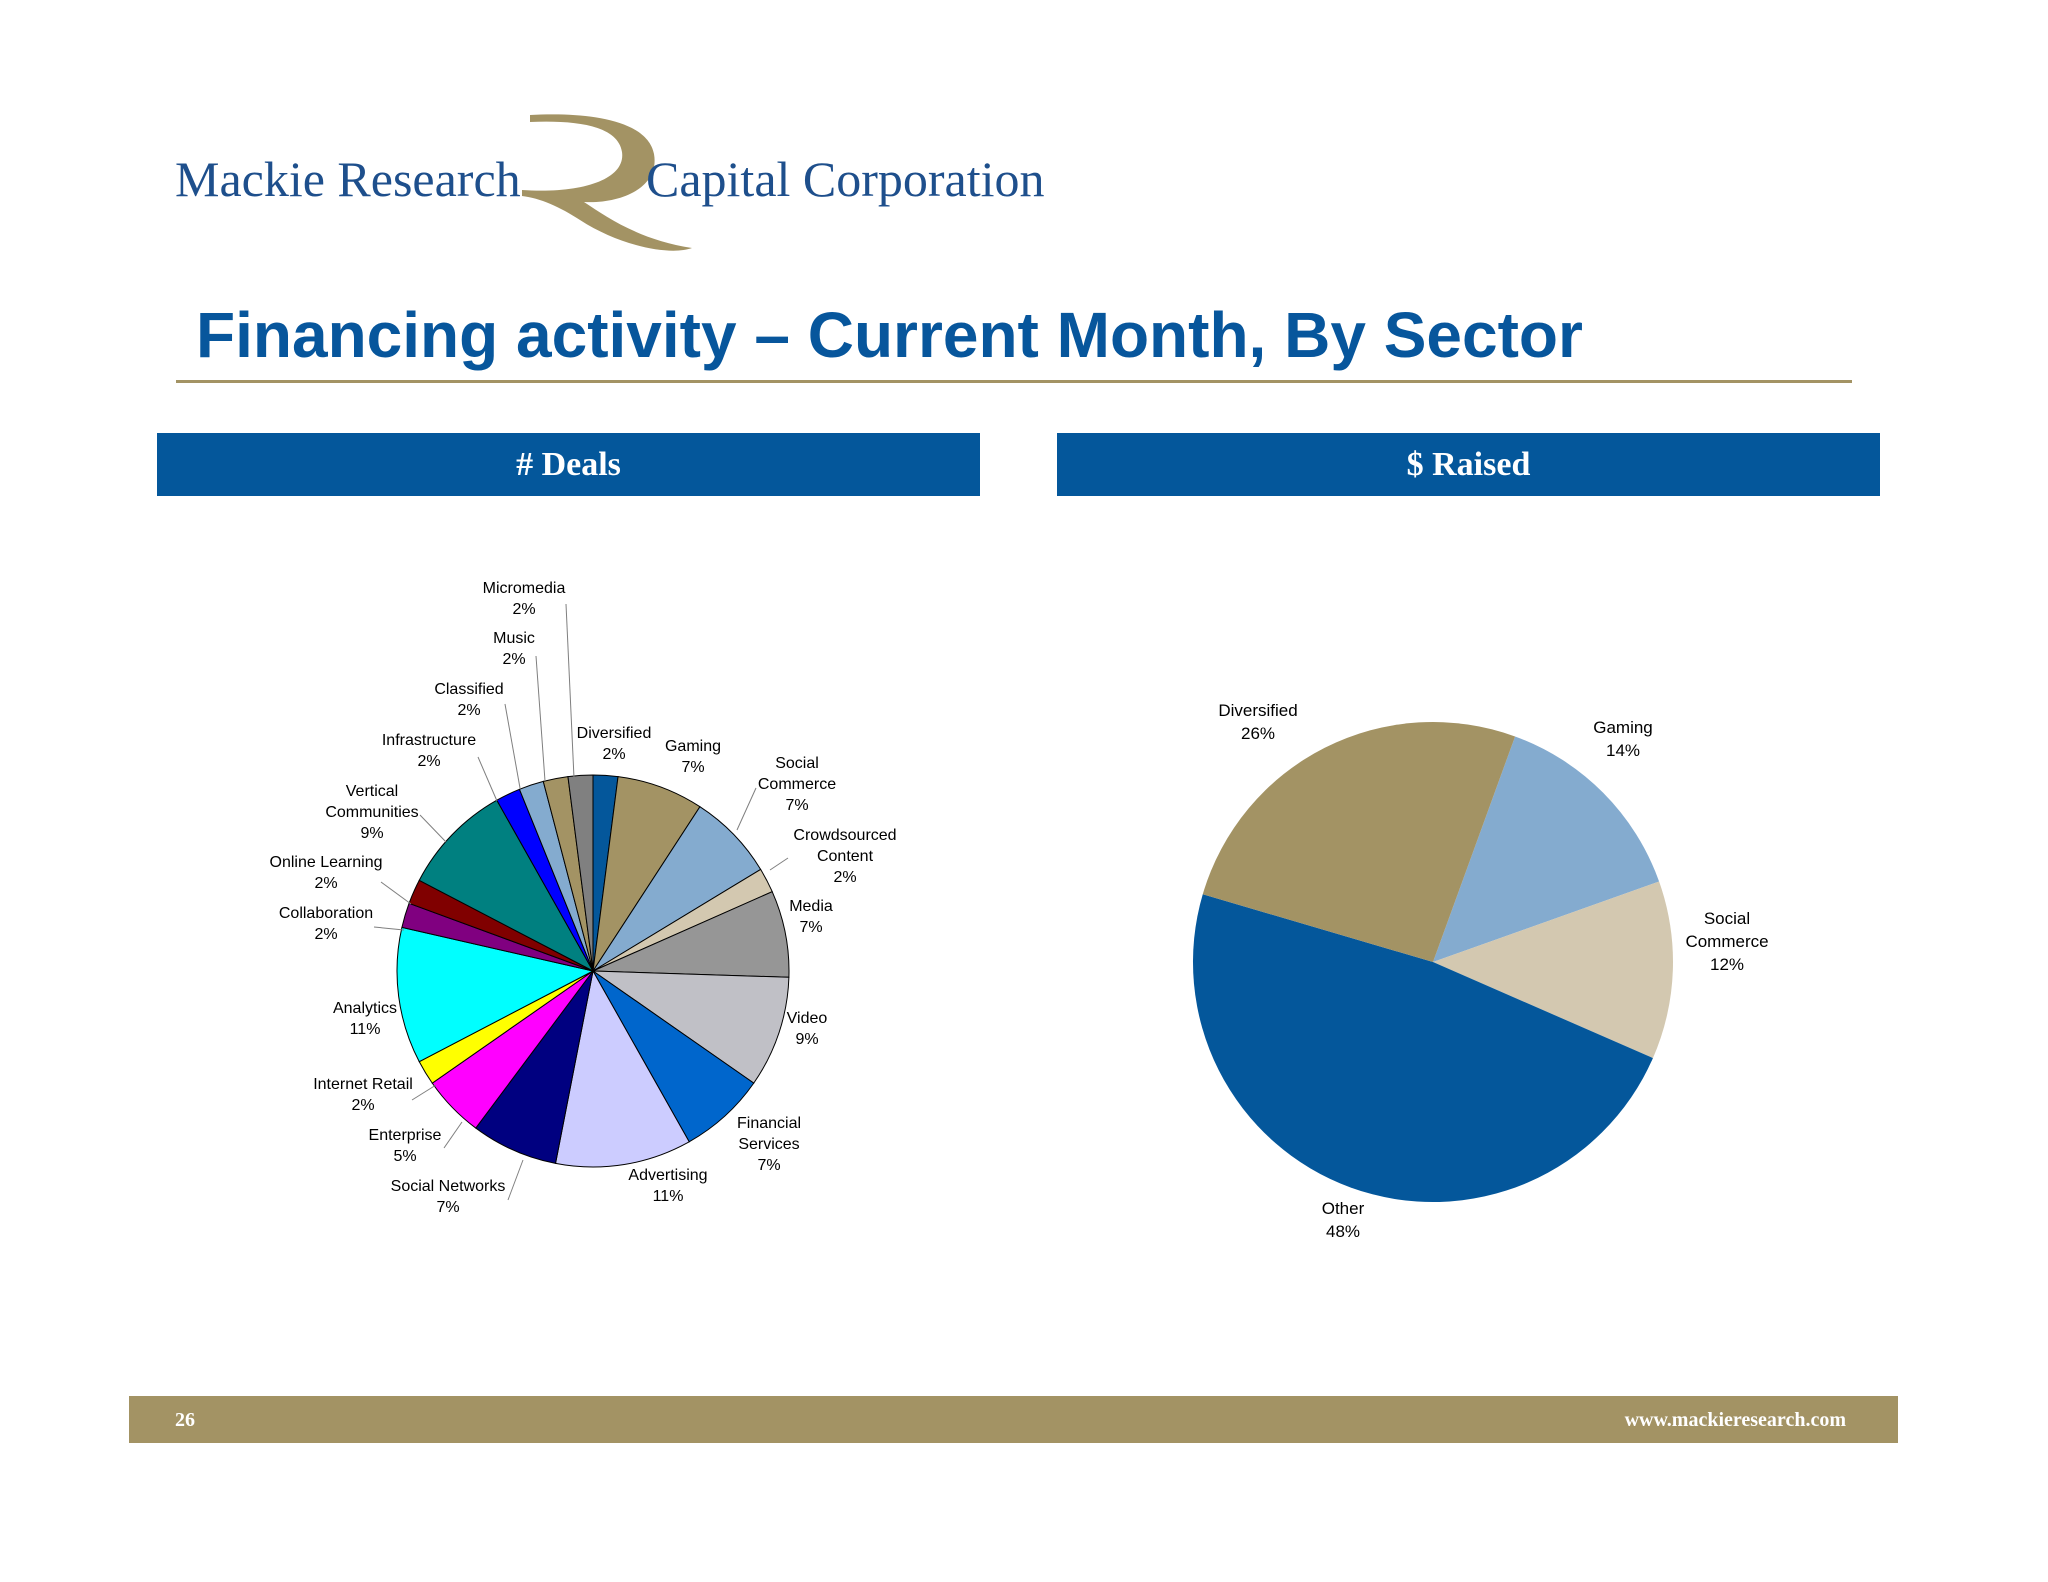 Image resolution: width=2048 pixels, height=1582 pixels. I want to click on deals-label-advertising: Advertising 11%, so click(667, 1186).